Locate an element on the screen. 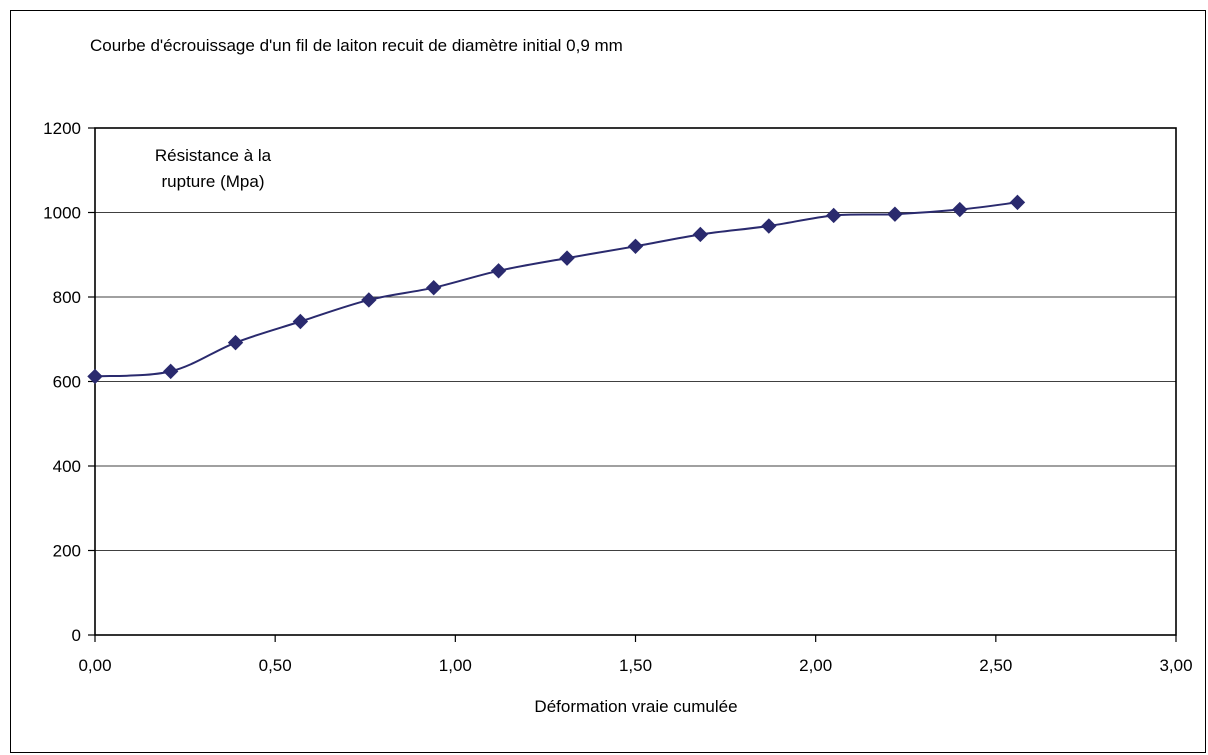 This screenshot has height=755, width=1208. y-tick-label: 800 is located at coordinates (67, 297).